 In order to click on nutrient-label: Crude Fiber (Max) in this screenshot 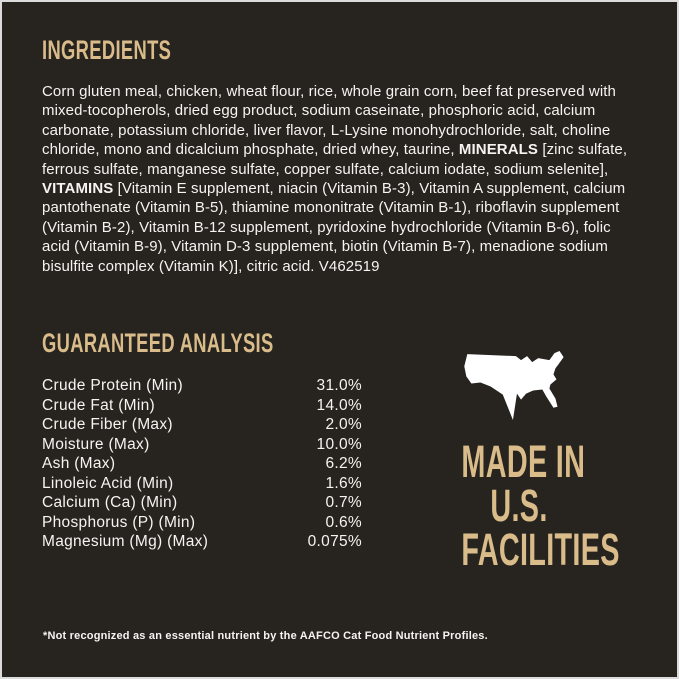, I will do `click(107, 424)`.